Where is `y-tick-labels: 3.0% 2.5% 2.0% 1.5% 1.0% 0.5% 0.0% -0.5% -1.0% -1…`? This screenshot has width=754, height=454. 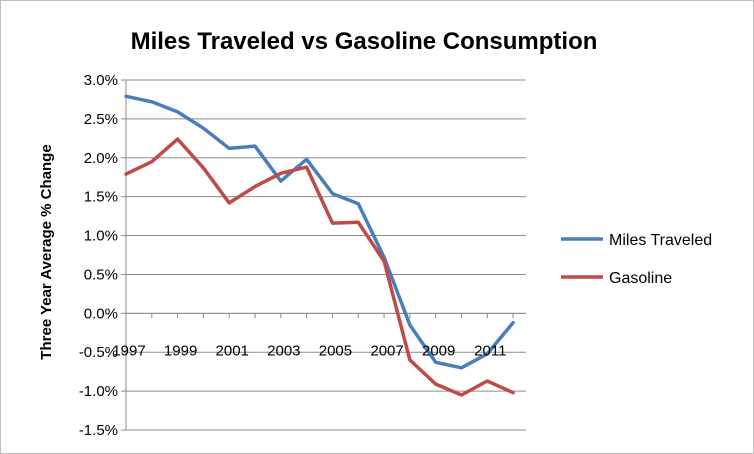
y-tick-labels: 3.0% 2.5% 2.0% 1.5% 1.0% 0.5% 0.0% -0.5% -1.0% -1… is located at coordinates (98, 255).